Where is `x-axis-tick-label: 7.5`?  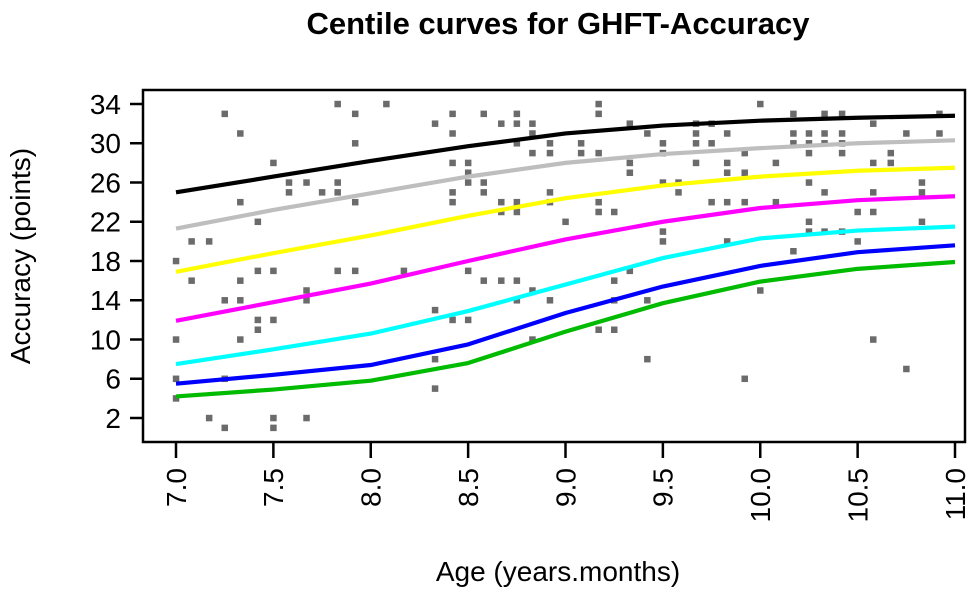 x-axis-tick-label: 7.5 is located at coordinates (273, 487).